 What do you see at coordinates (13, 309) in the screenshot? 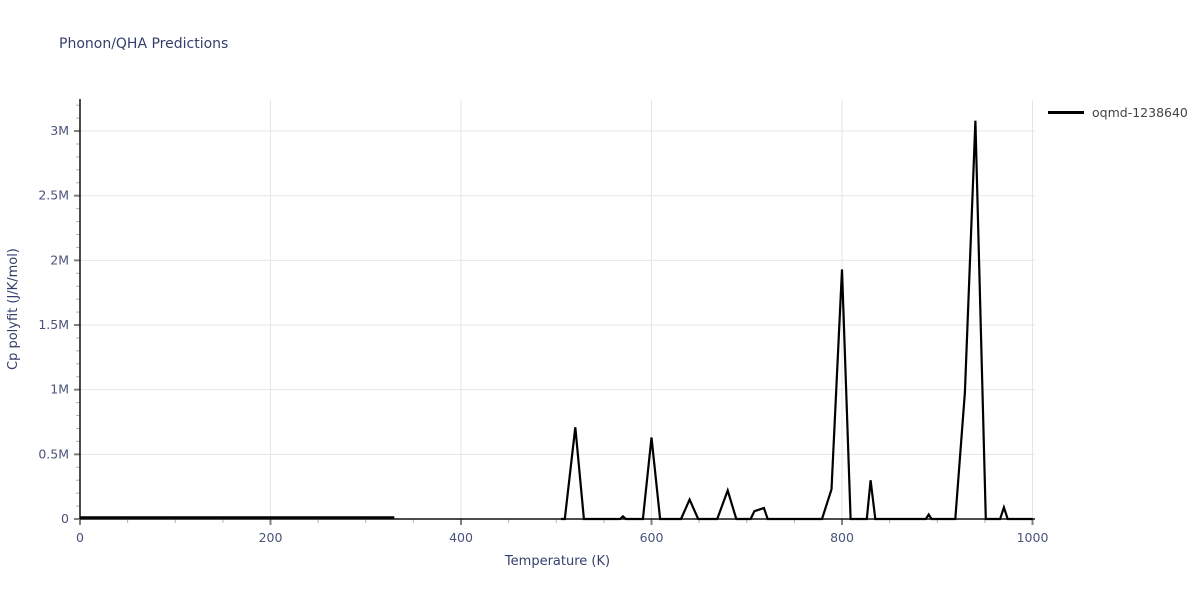
I see `y-axis-label: Cp polyfit (J/K/mol)` at bounding box center [13, 309].